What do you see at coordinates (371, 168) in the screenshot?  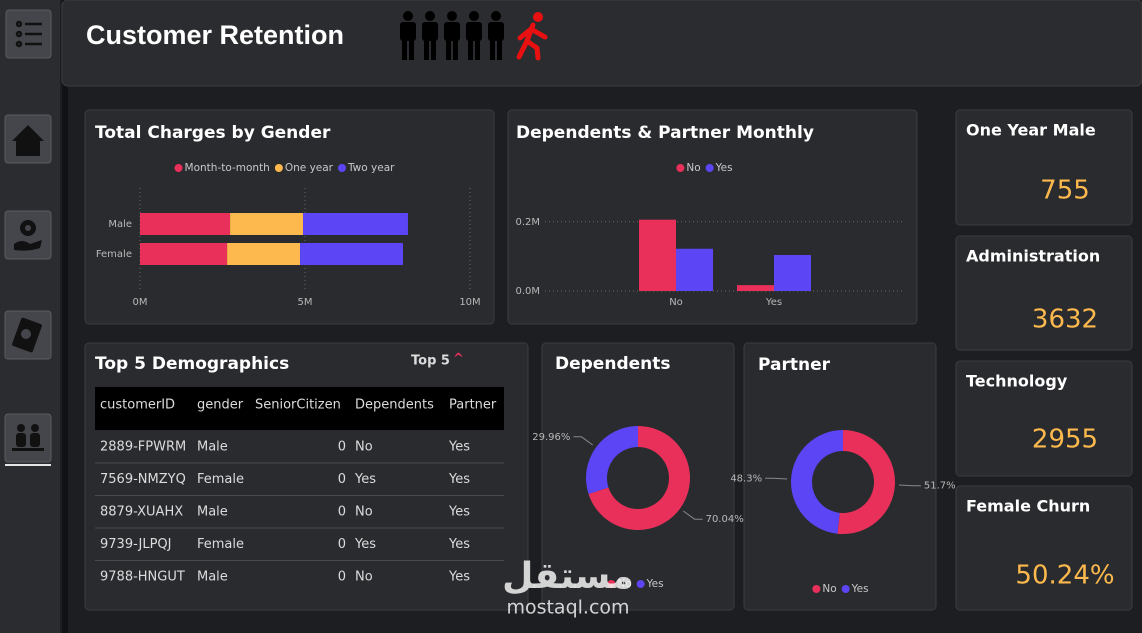 I see `legend-label: Two year` at bounding box center [371, 168].